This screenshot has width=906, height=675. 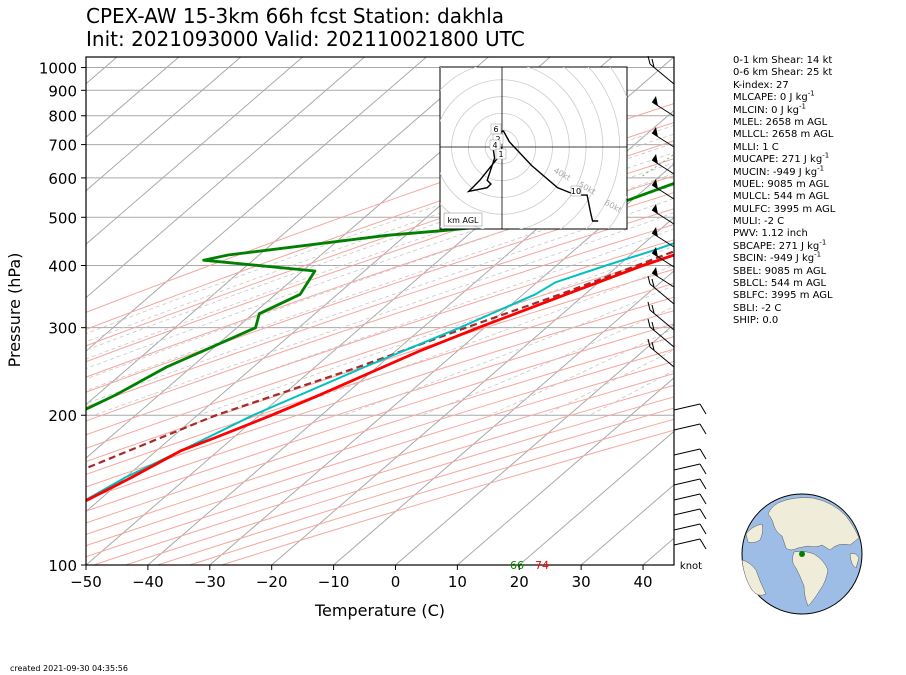 I want to click on y-tick-label: 900, so click(x=62, y=91).